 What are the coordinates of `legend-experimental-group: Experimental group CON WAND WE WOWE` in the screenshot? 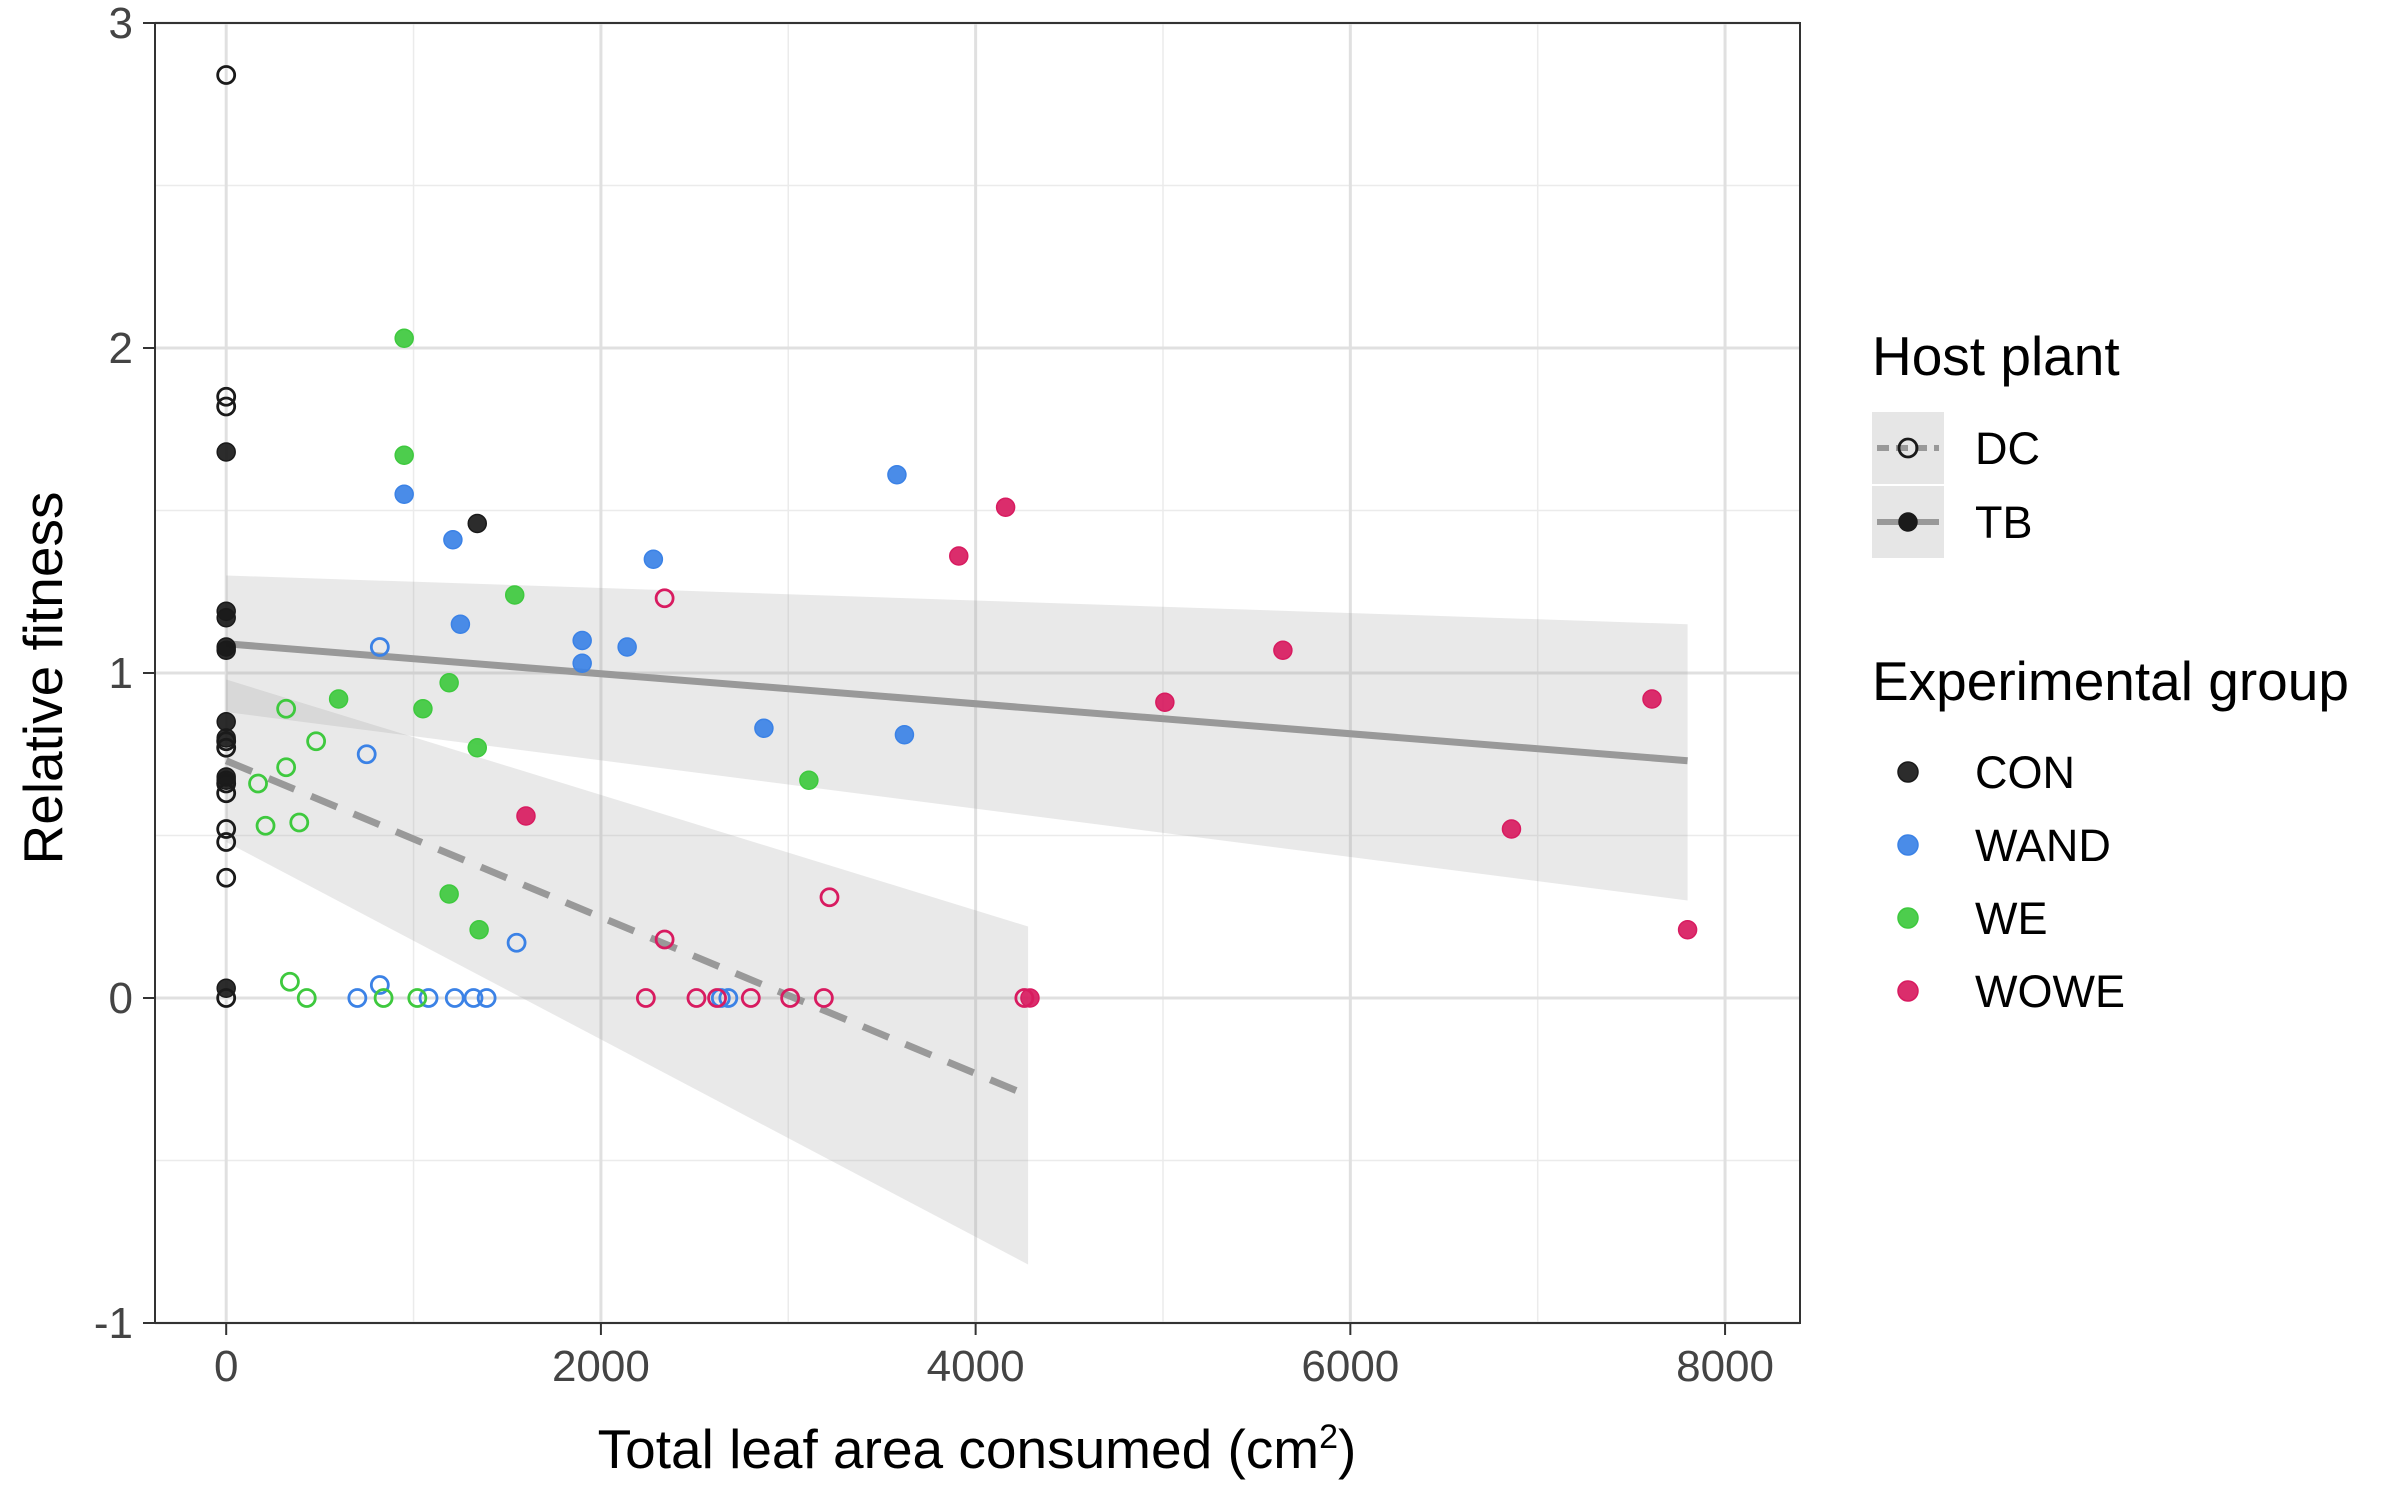 It's located at (2110, 833).